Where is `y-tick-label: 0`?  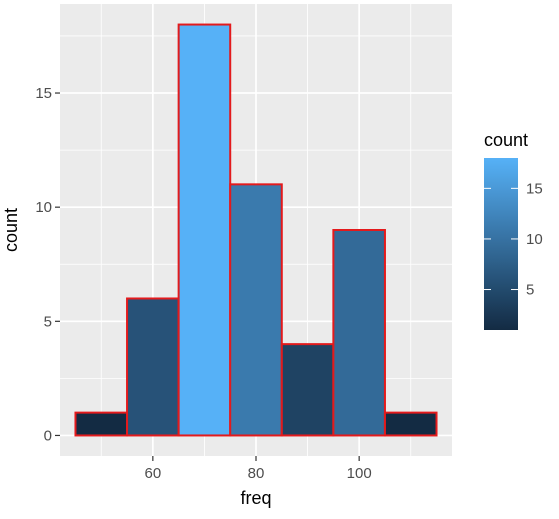 y-tick-label: 0 is located at coordinates (48, 435).